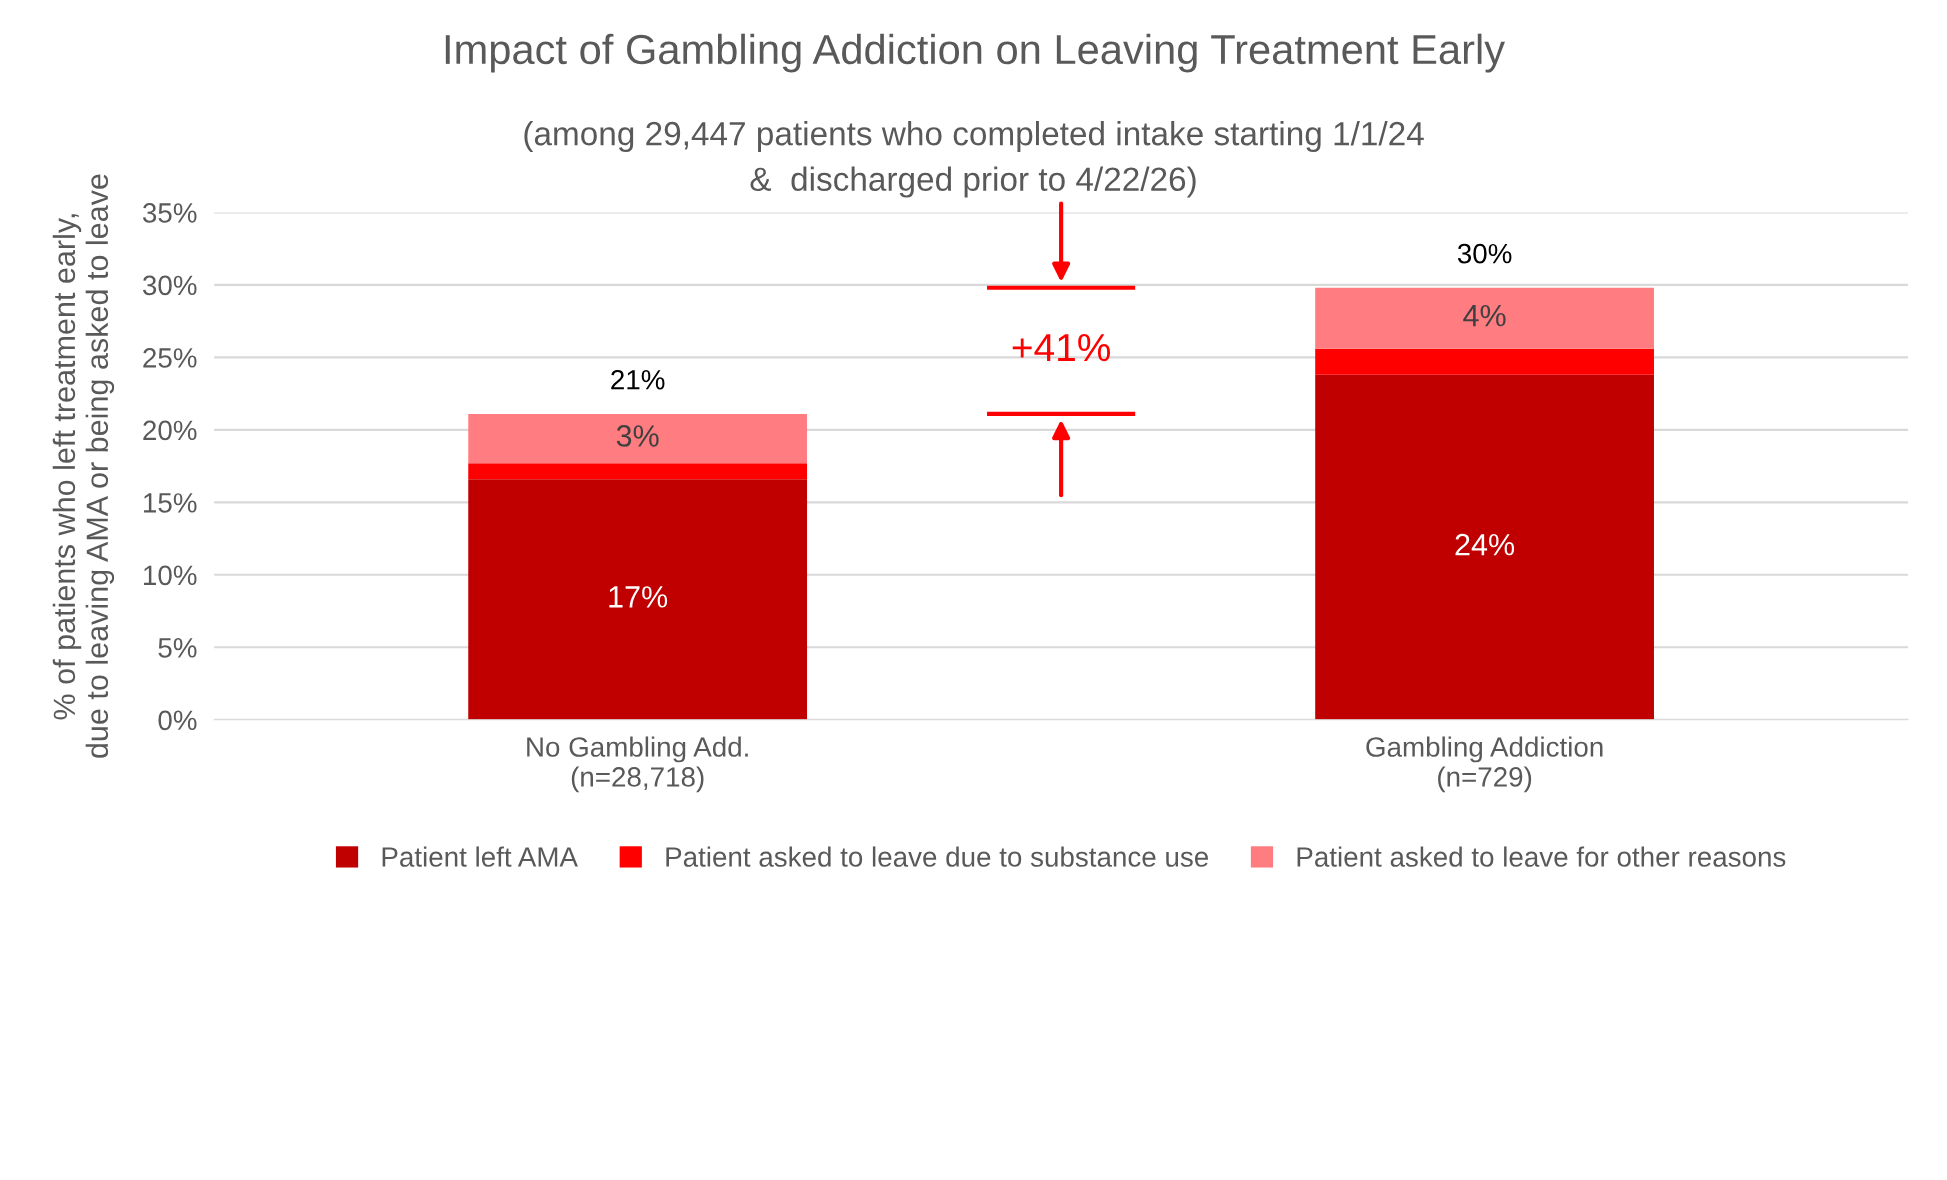 The width and height of the screenshot is (1947, 1180). What do you see at coordinates (1484, 253) in the screenshot?
I see `total-label: 30%` at bounding box center [1484, 253].